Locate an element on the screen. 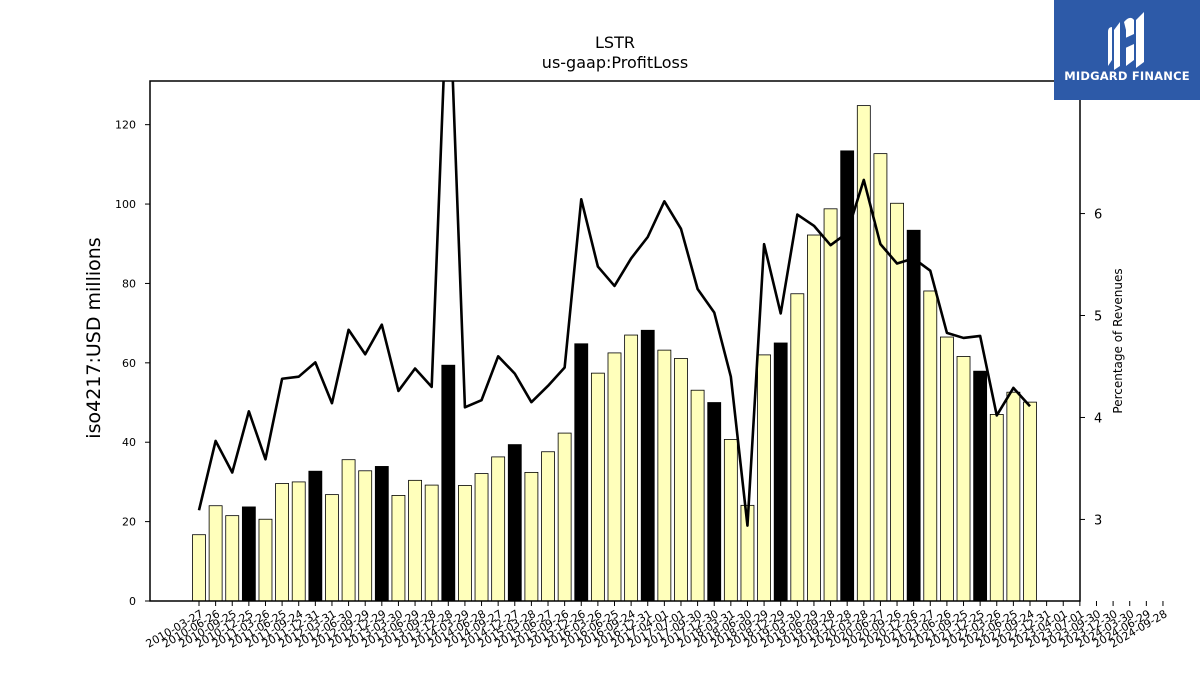  y-tick-label: 20 is located at coordinates (129, 522).